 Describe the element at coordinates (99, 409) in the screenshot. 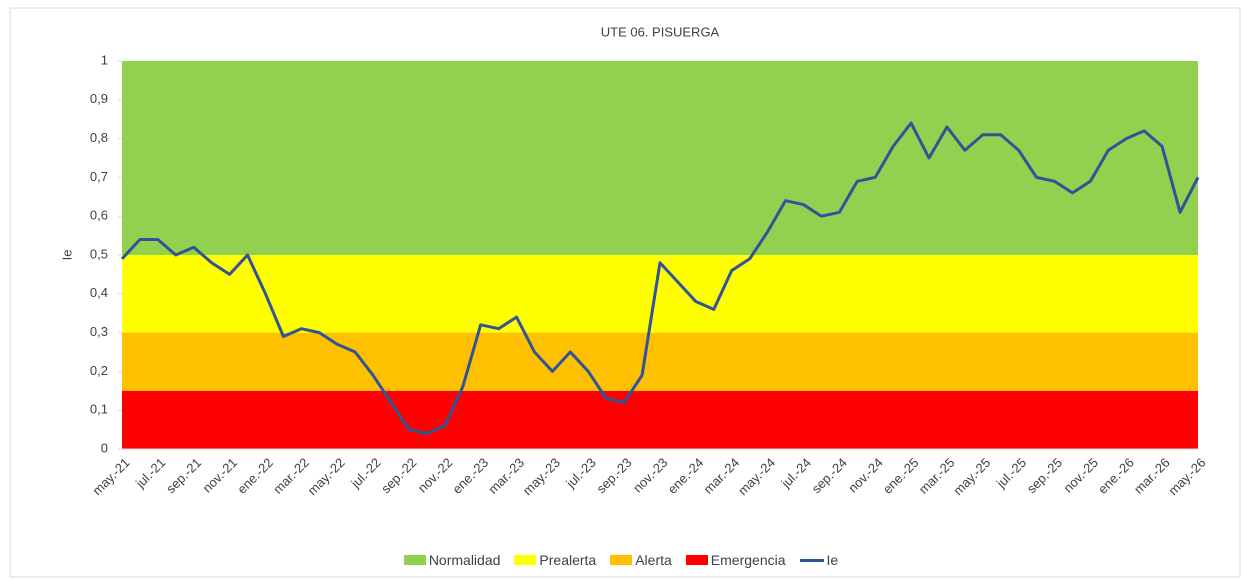

I see `y-tick-label: 0,1` at that location.